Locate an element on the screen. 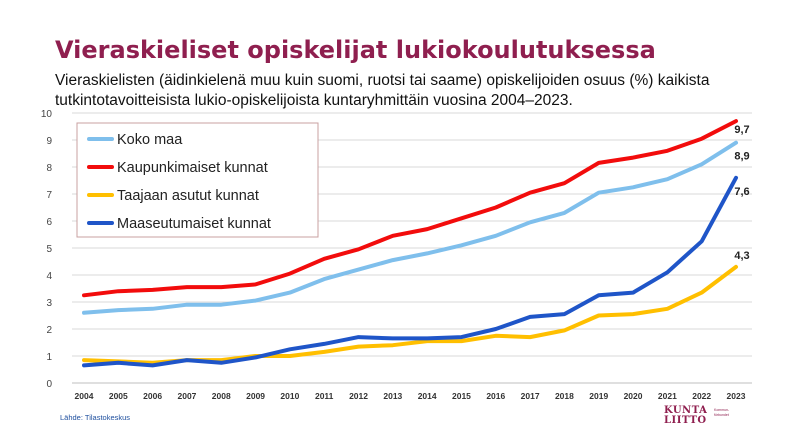 The width and height of the screenshot is (790, 444). x-tick-label: 2012 is located at coordinates (358, 396).